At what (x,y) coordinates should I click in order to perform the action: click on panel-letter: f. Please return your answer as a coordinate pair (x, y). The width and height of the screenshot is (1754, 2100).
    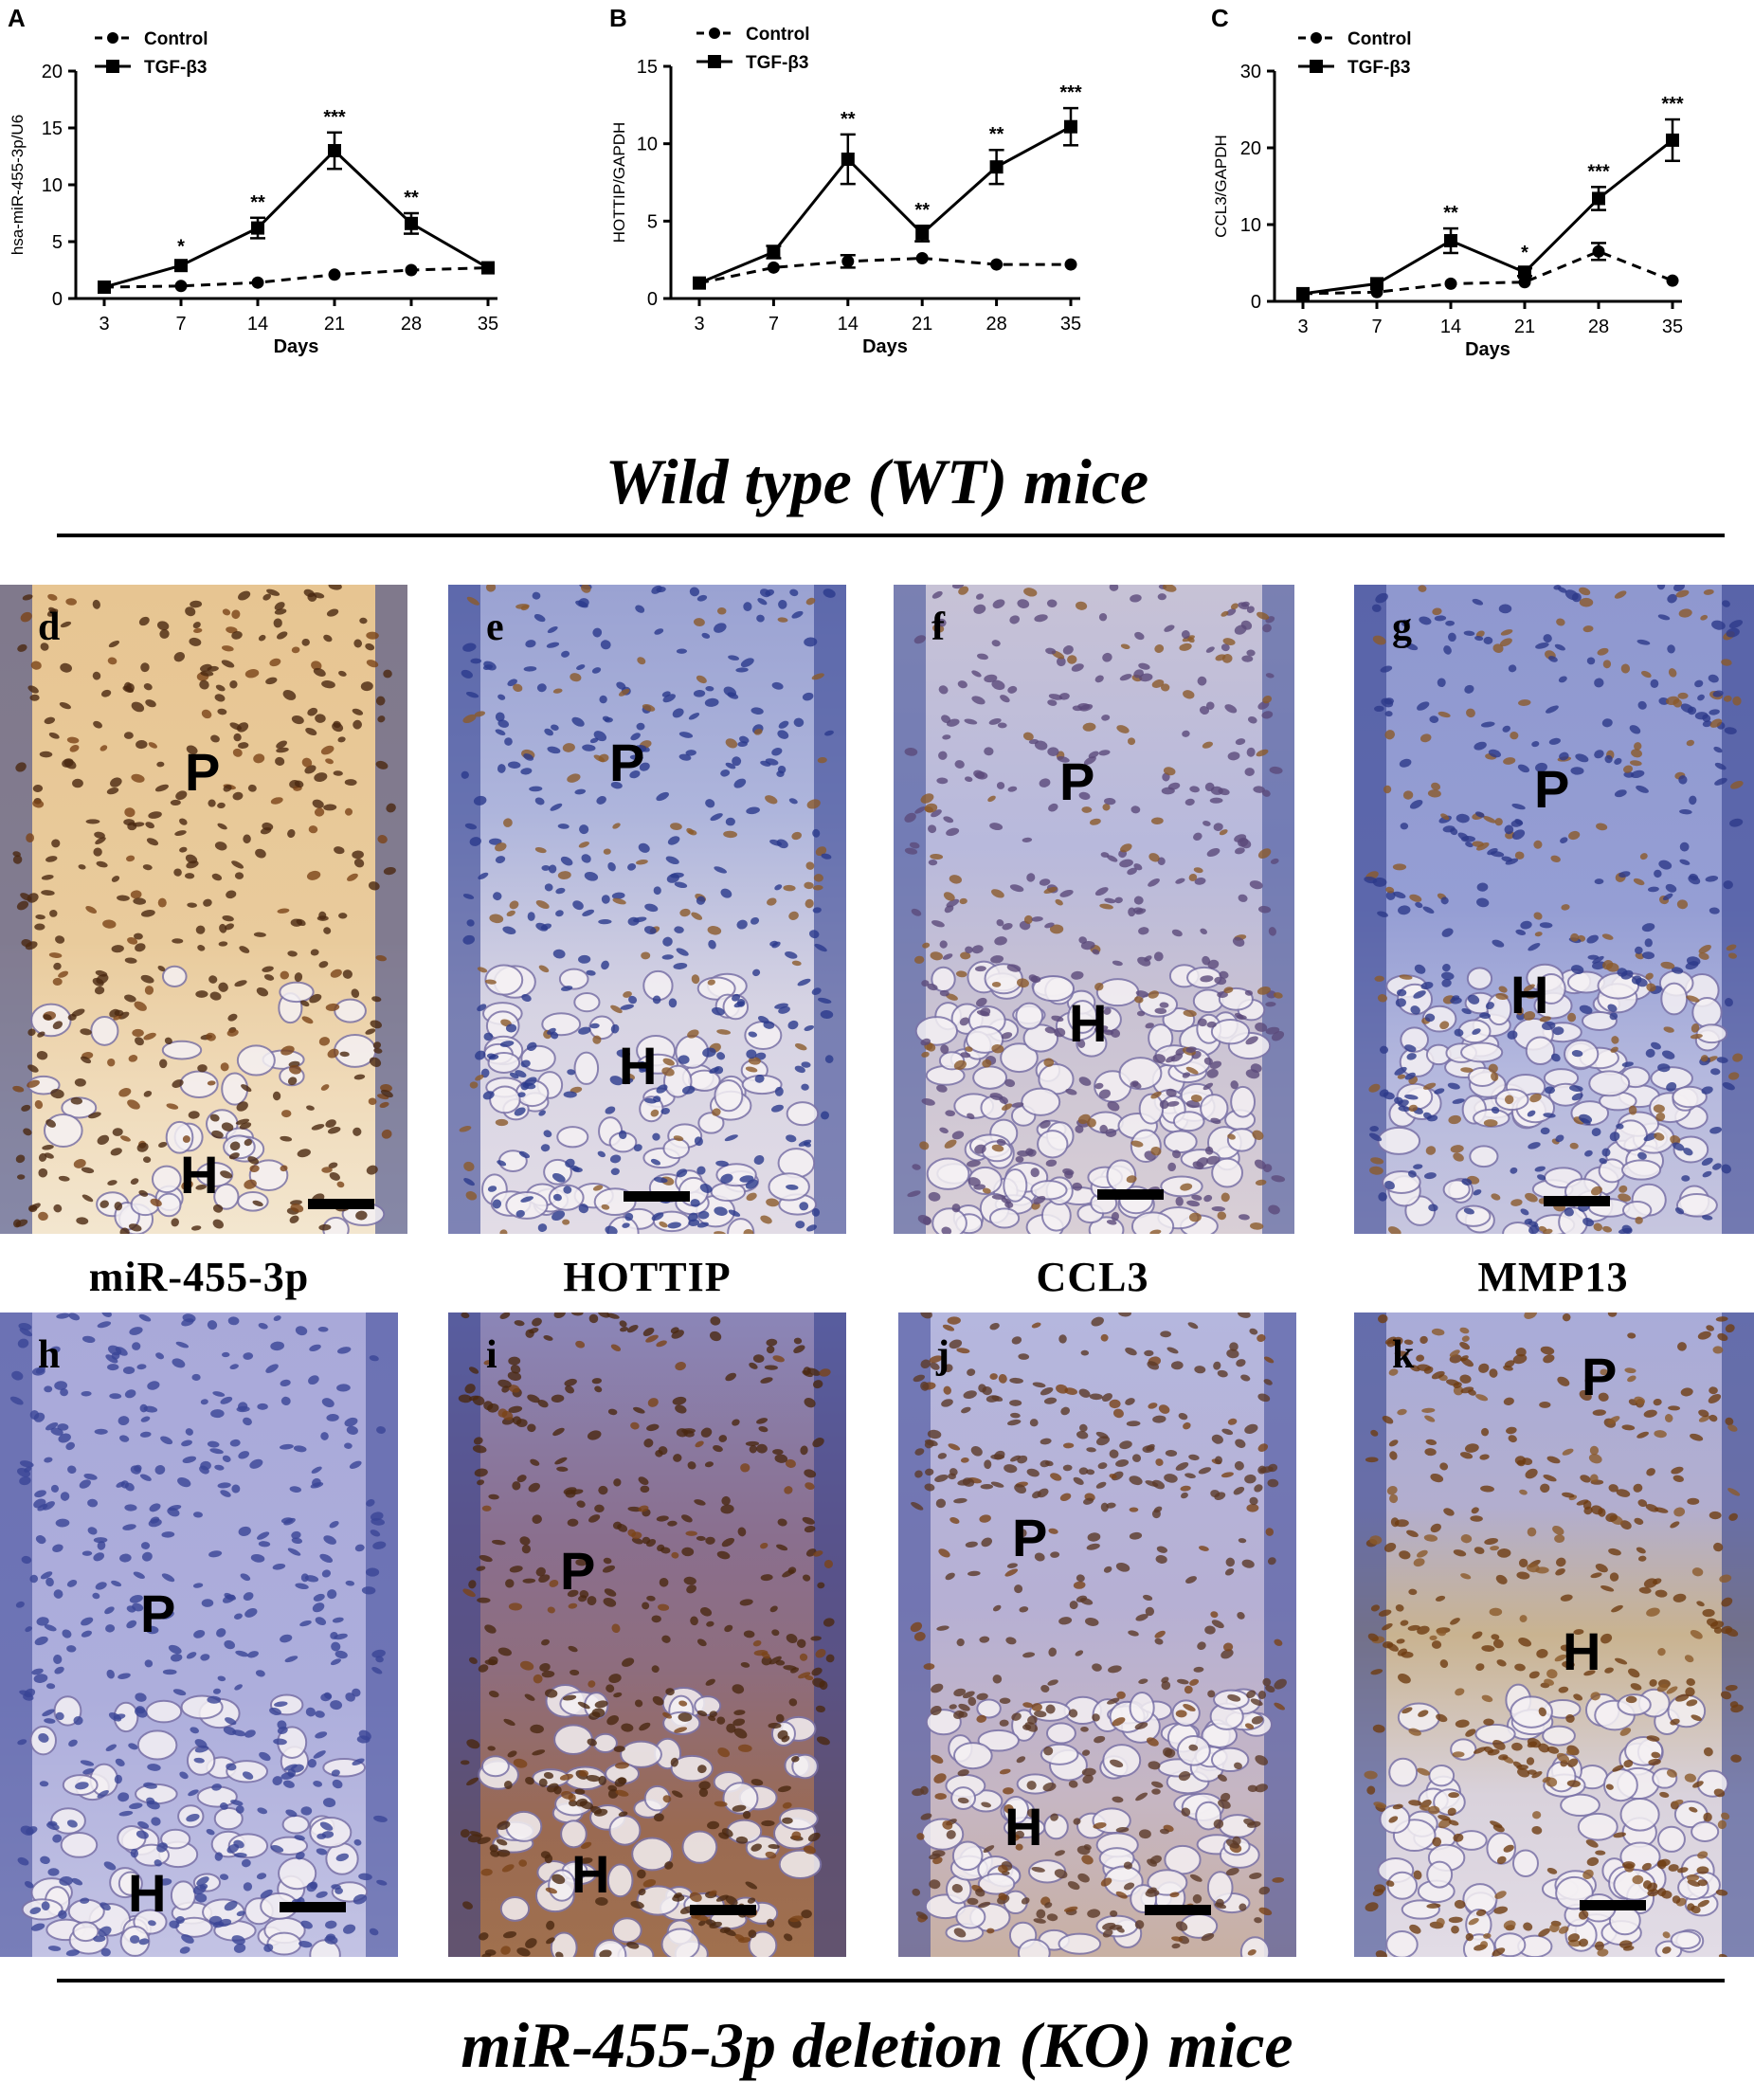
    Looking at the image, I should click on (938, 627).